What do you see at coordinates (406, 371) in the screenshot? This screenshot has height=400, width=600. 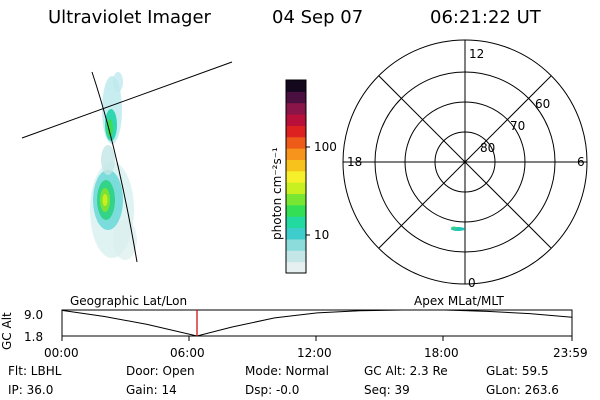 I see `gc-alt-readout: GC Alt: 2.3 Re` at bounding box center [406, 371].